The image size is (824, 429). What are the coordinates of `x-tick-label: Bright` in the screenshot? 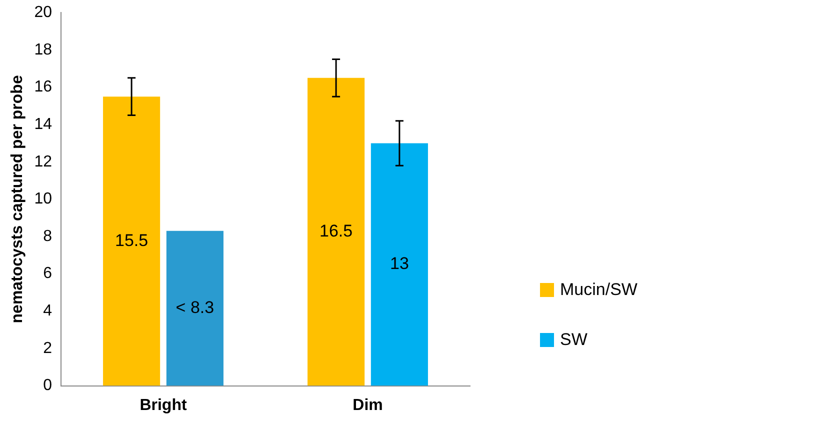 It's located at (164, 405).